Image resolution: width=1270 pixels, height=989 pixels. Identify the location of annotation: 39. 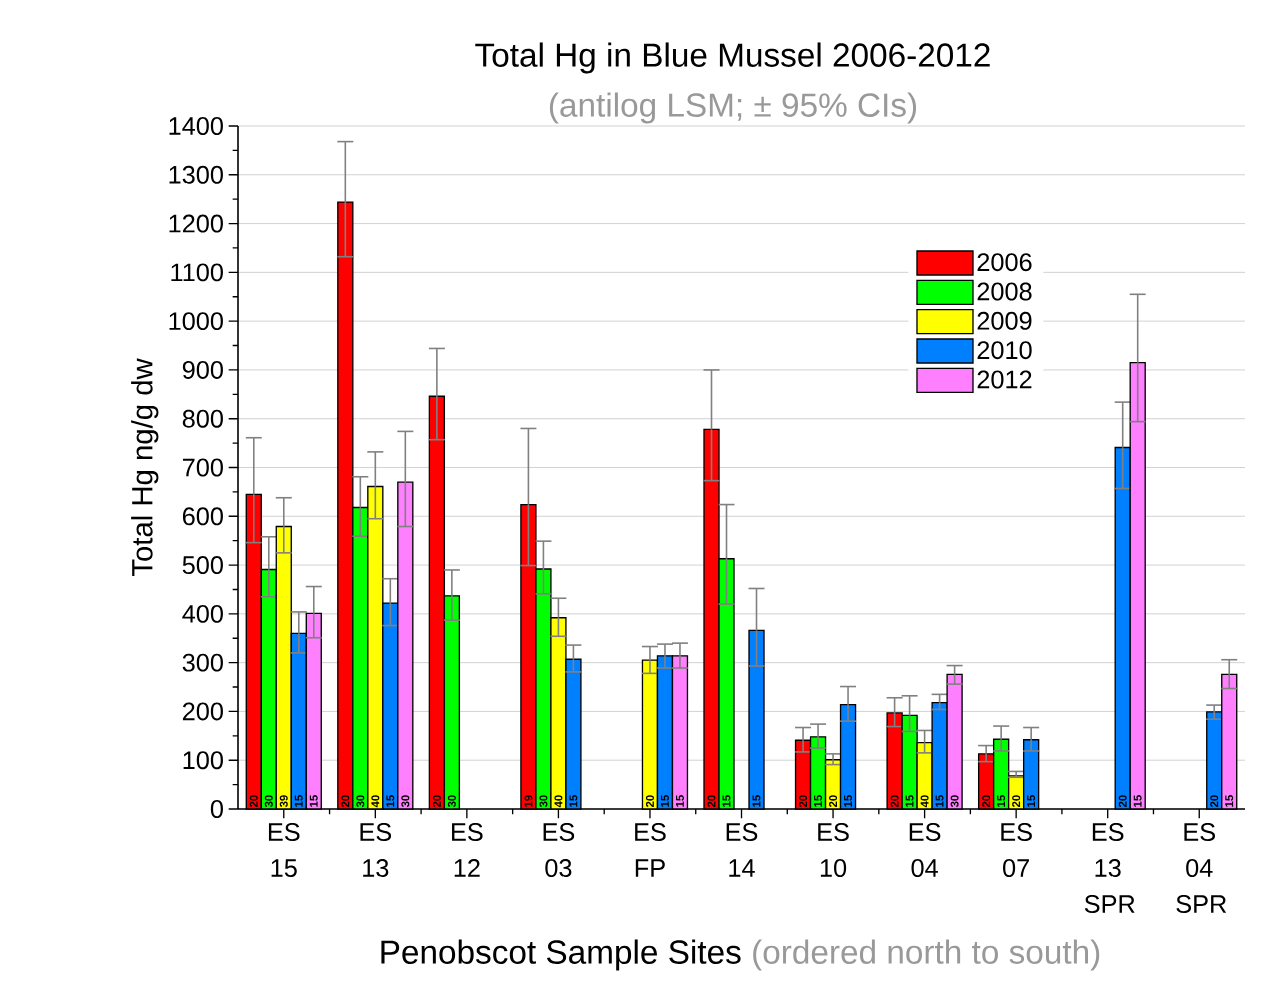
(283, 801).